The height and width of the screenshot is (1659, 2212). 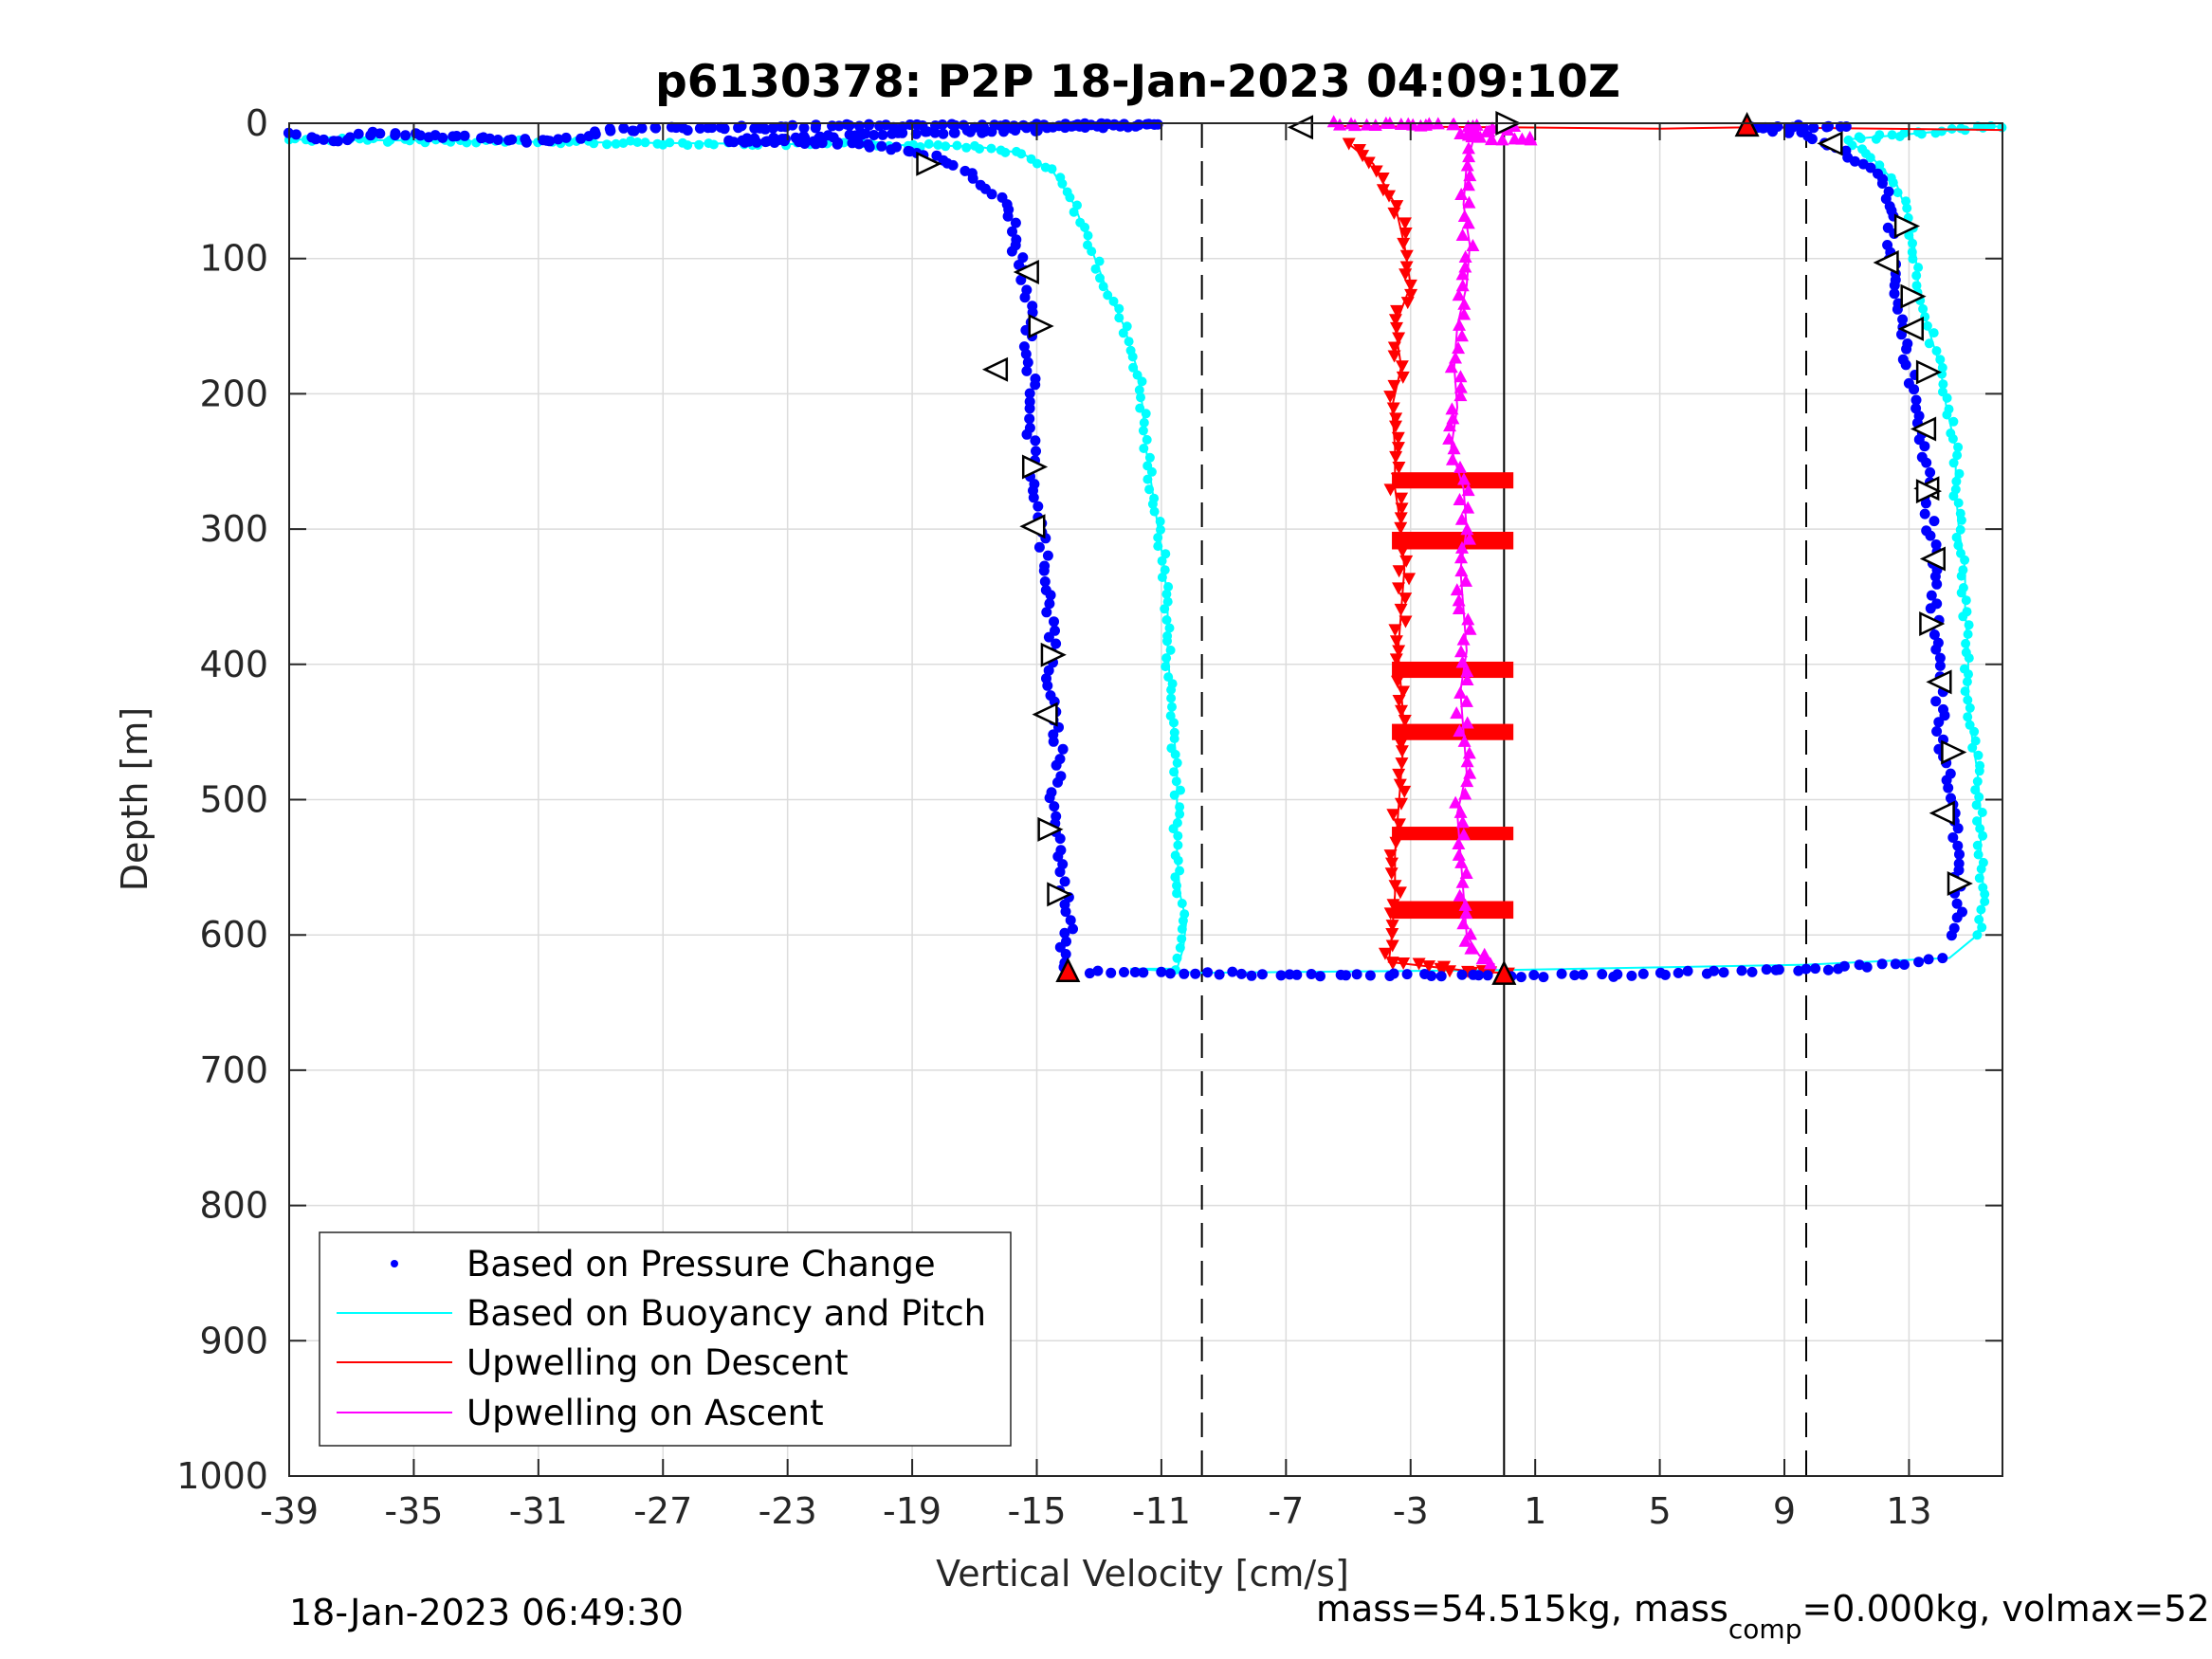 What do you see at coordinates (538, 1511) in the screenshot?
I see `x-tick-label: -31` at bounding box center [538, 1511].